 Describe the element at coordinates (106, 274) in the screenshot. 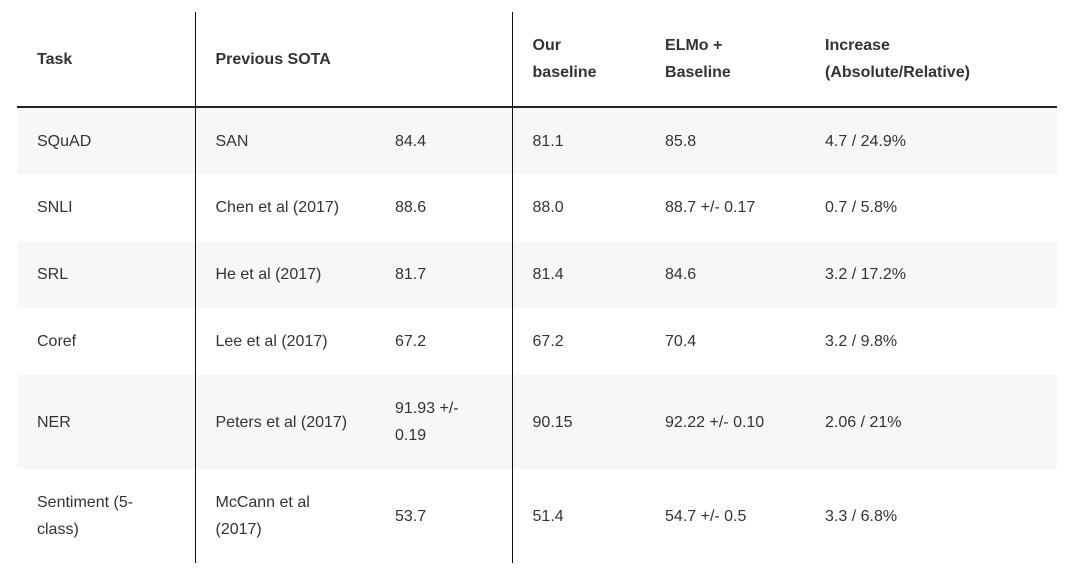

I see `cell-task: SRL` at that location.